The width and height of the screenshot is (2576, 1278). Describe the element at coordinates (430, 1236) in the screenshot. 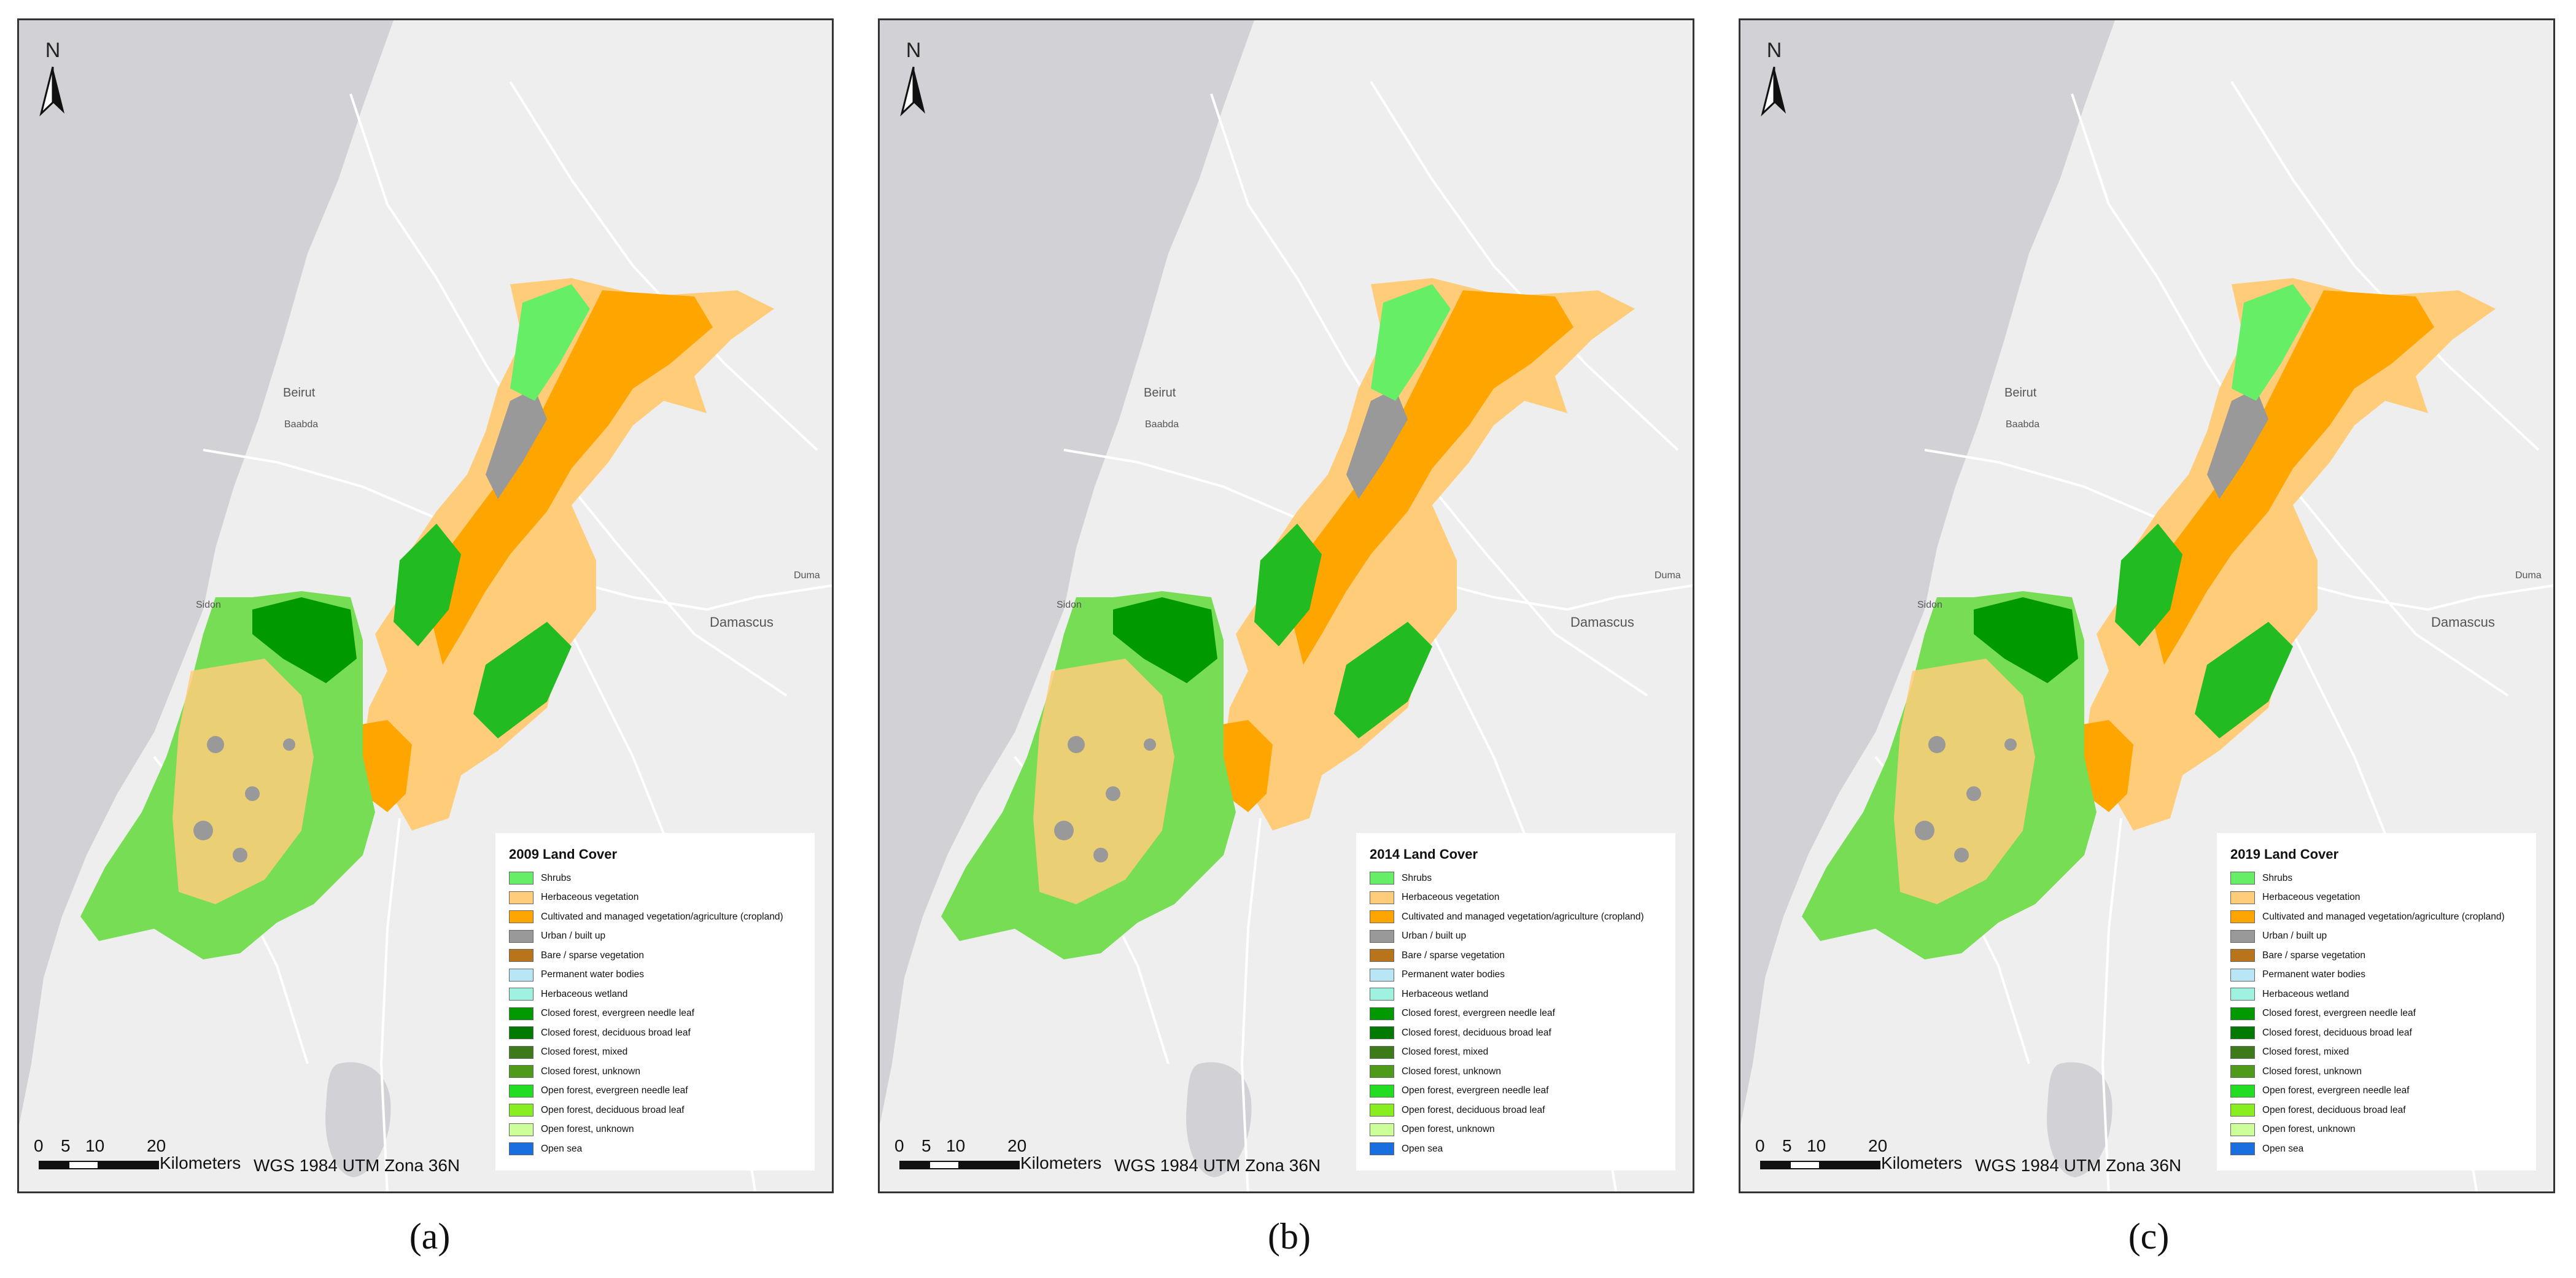

I see `panel-caption: (a)` at that location.